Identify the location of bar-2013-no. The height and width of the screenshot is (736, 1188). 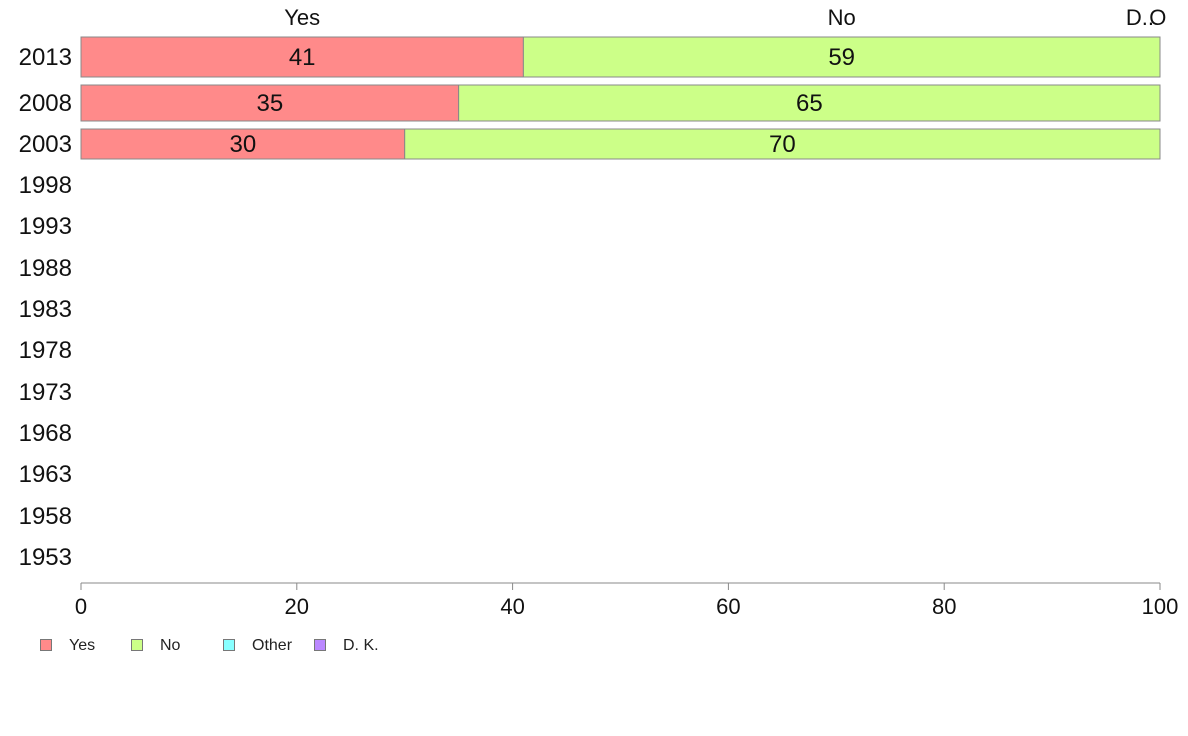
(841, 57).